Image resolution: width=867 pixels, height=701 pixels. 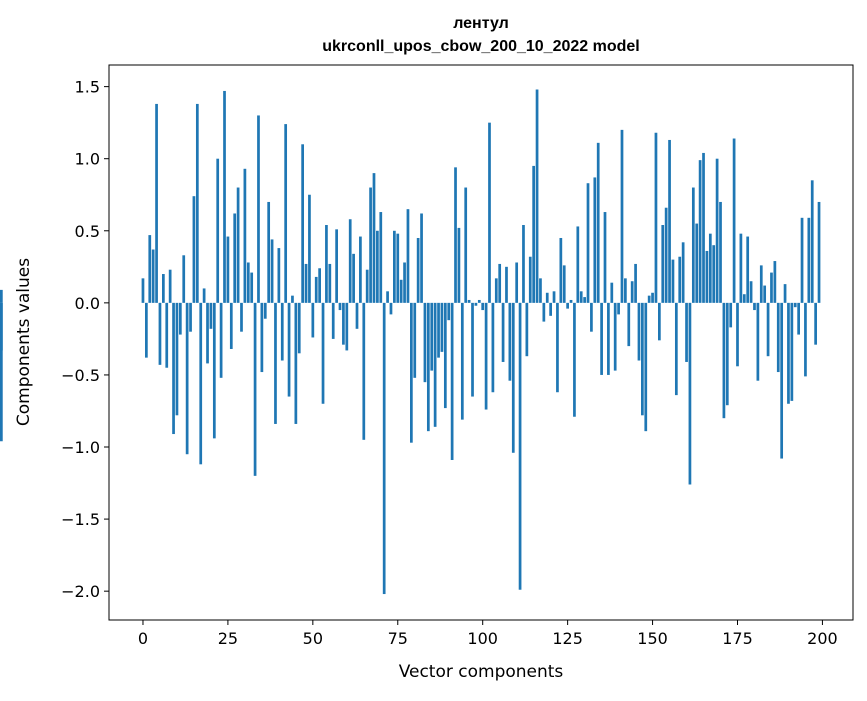 What do you see at coordinates (481, 672) in the screenshot?
I see `x-axis-label: Vector components` at bounding box center [481, 672].